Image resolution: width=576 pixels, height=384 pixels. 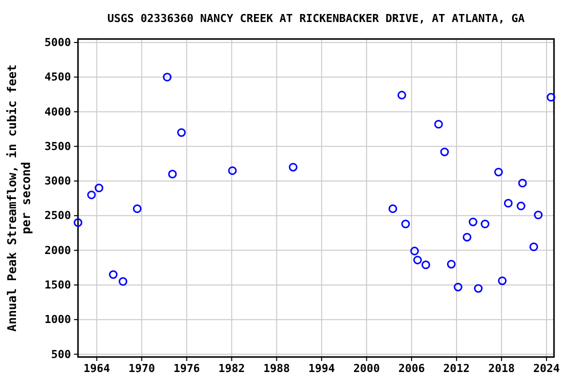 I want to click on x-tick-label: 1994, so click(x=322, y=368).